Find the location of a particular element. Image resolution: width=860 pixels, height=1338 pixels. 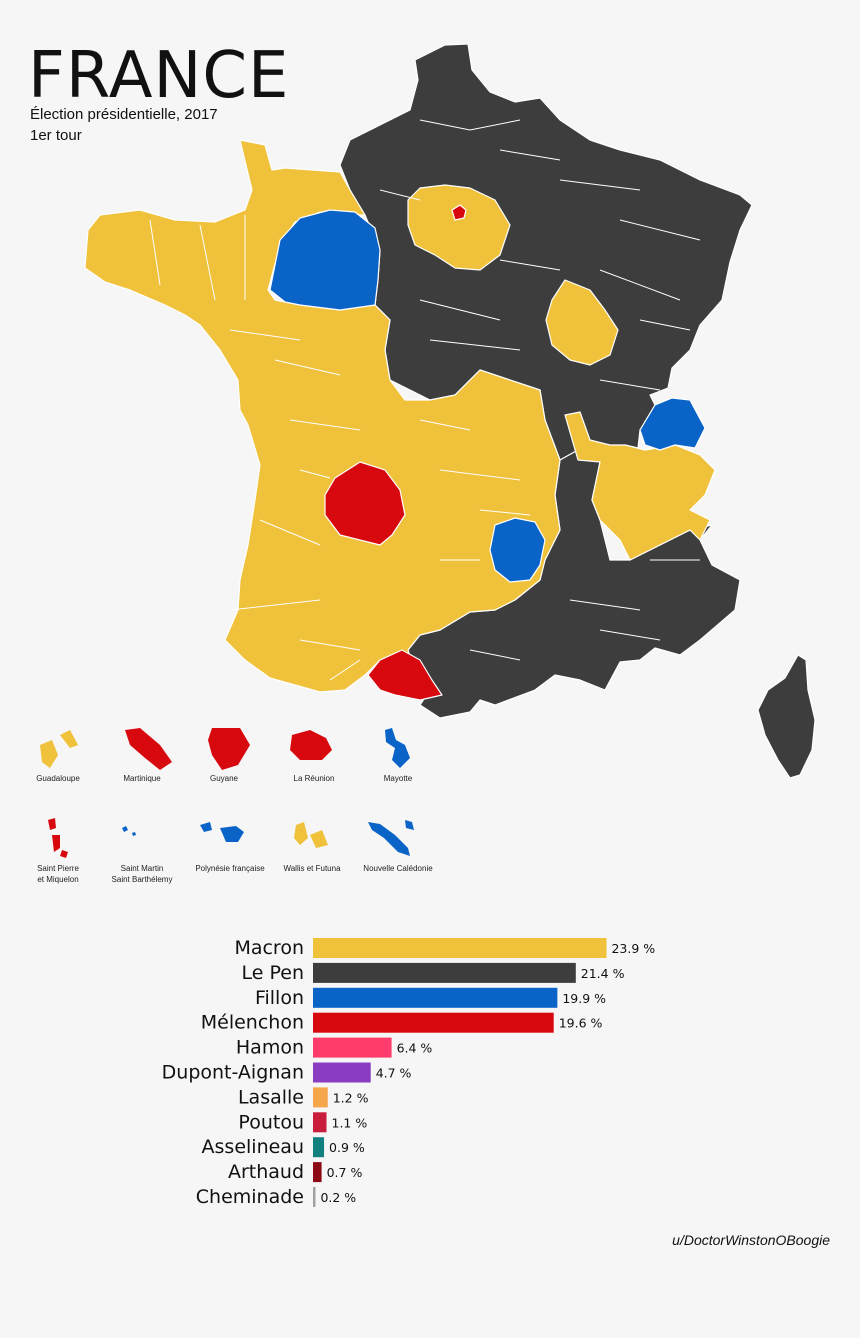

region-melenchon-sw is located at coordinates (365, 503).